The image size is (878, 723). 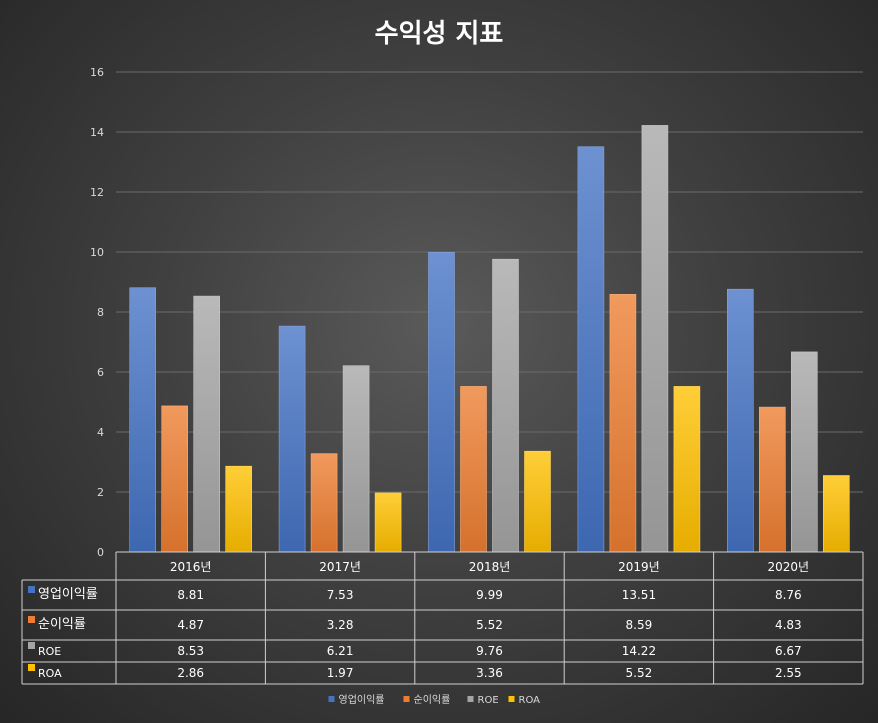 I want to click on bar-순이익률-2018년, so click(x=473, y=469).